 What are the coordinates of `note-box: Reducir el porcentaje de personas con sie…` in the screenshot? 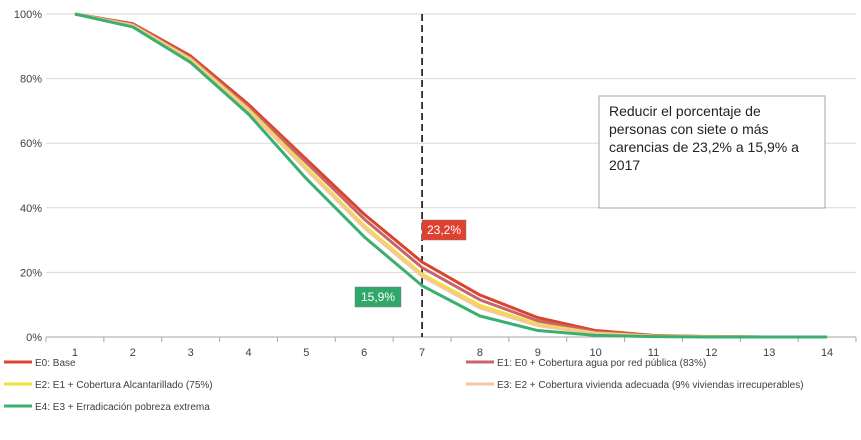 It's located at (712, 152).